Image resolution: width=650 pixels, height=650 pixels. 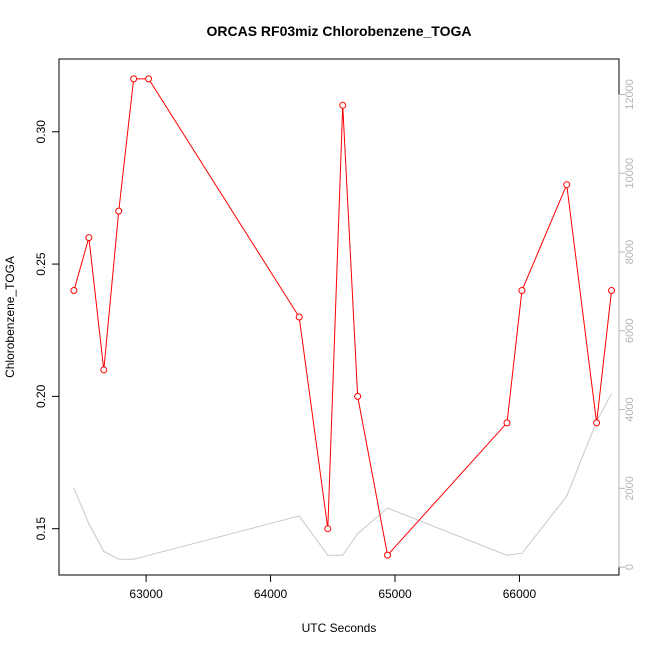 I want to click on x-tick-label: 65000, so click(x=395, y=594).